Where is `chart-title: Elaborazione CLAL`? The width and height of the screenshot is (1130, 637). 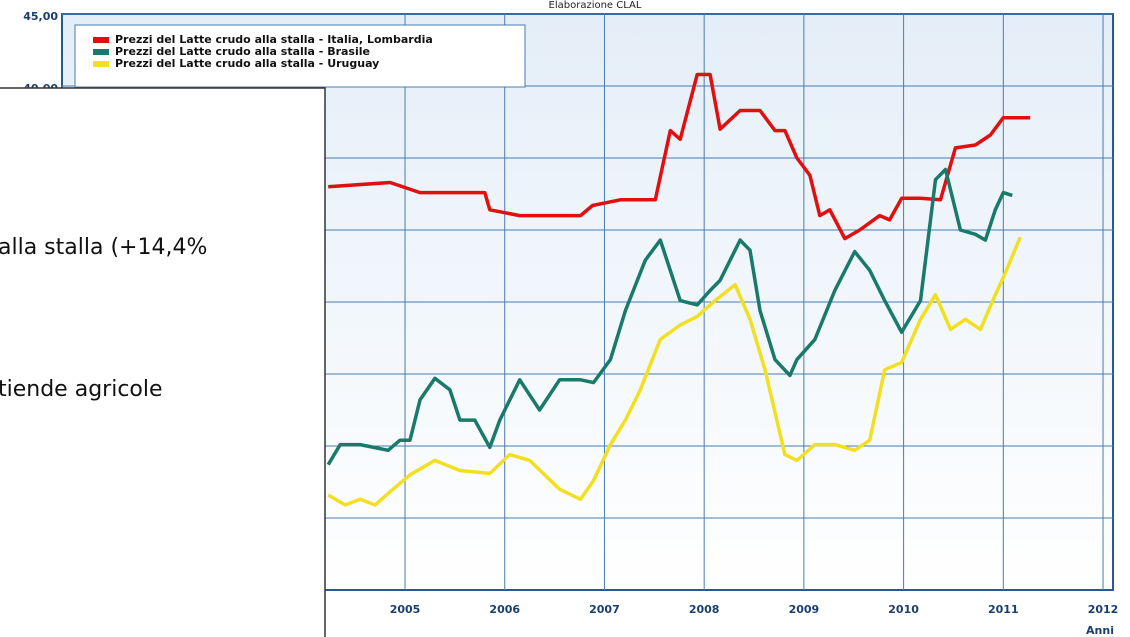 chart-title: Elaborazione CLAL is located at coordinates (595, 5).